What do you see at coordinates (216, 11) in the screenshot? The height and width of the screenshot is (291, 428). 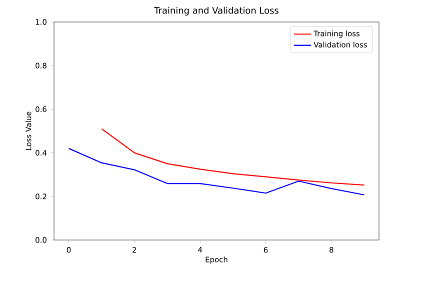 I see `chart-title: Training and Validation Loss` at bounding box center [216, 11].